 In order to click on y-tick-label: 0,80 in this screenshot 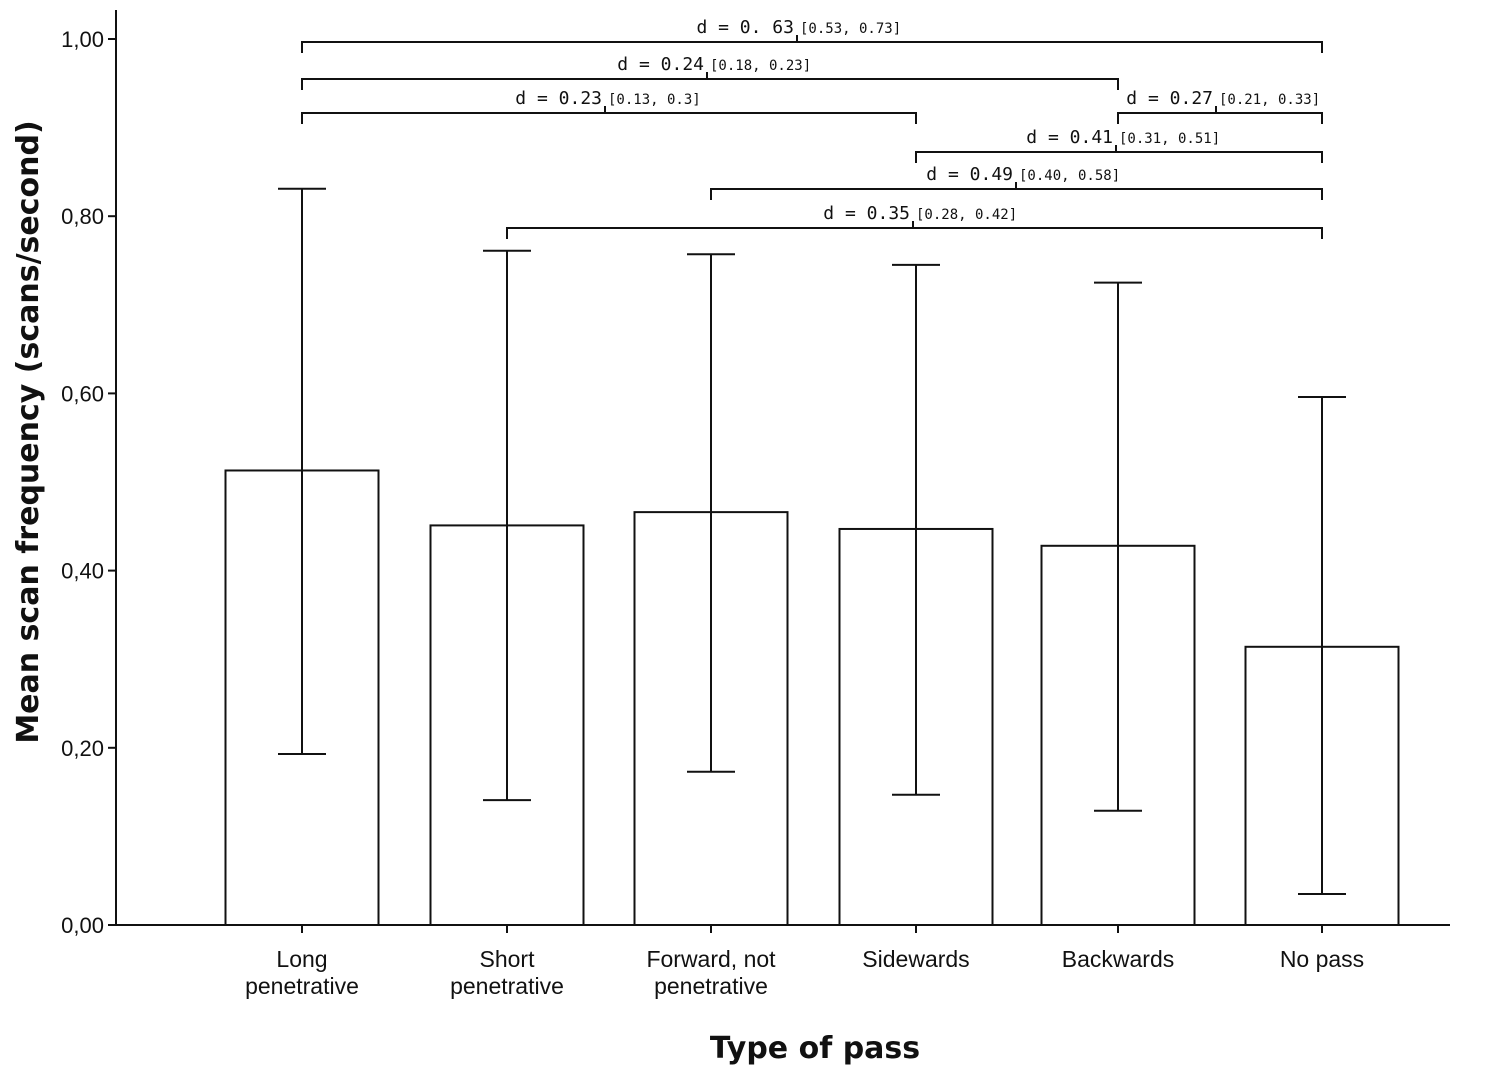, I will do `click(82, 216)`.